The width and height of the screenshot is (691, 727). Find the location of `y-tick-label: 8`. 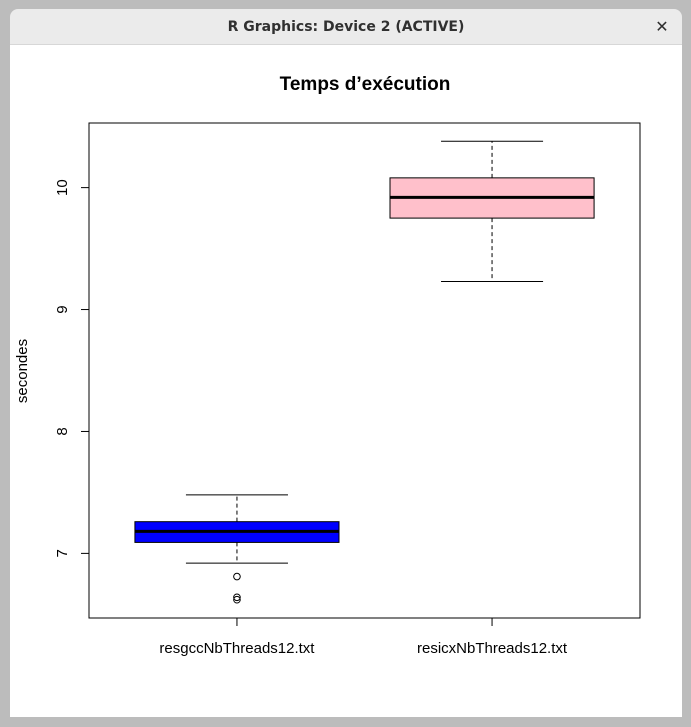

y-tick-label: 8 is located at coordinates (62, 431).